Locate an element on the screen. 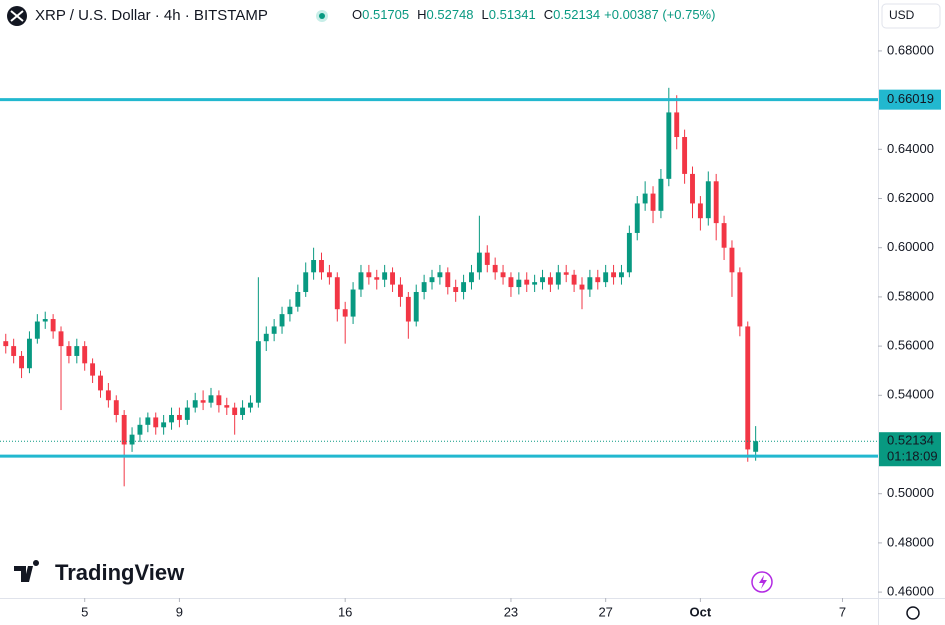  brand-logo: TradingView is located at coordinates (99, 572).